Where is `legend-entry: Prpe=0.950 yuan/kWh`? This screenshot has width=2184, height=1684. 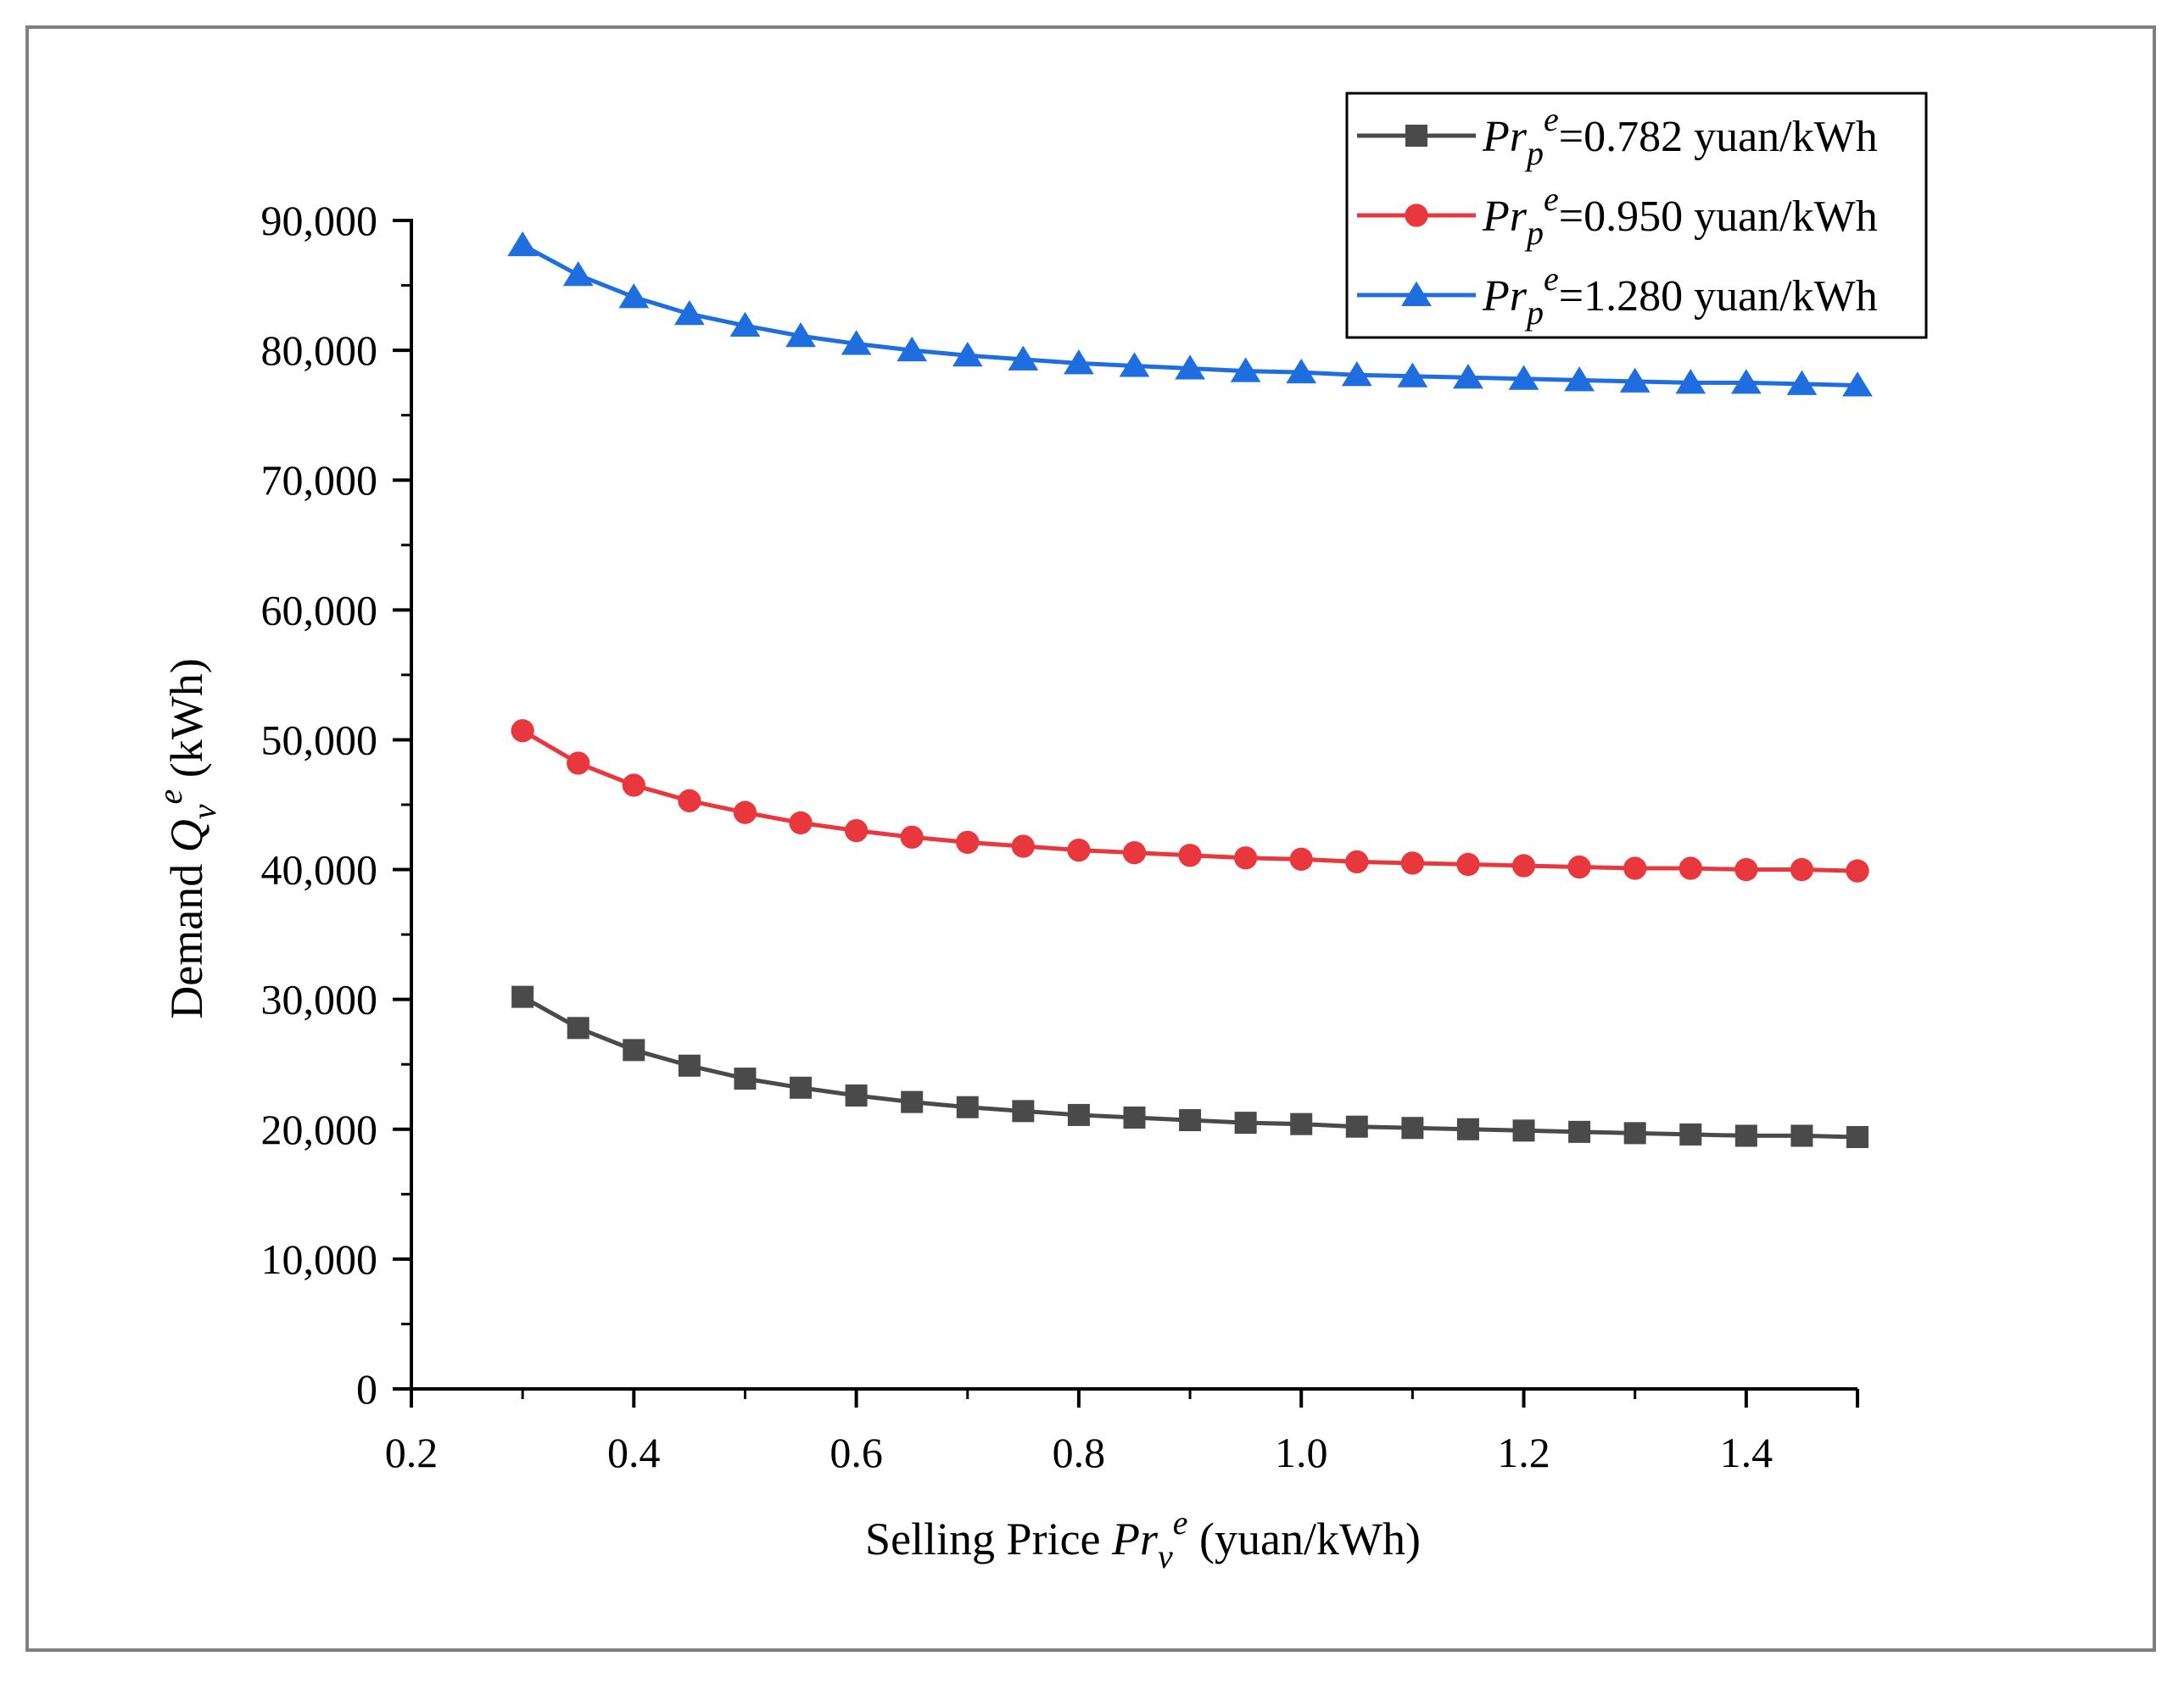 legend-entry: Prpe=0.950 yuan/kWh is located at coordinates (1617, 216).